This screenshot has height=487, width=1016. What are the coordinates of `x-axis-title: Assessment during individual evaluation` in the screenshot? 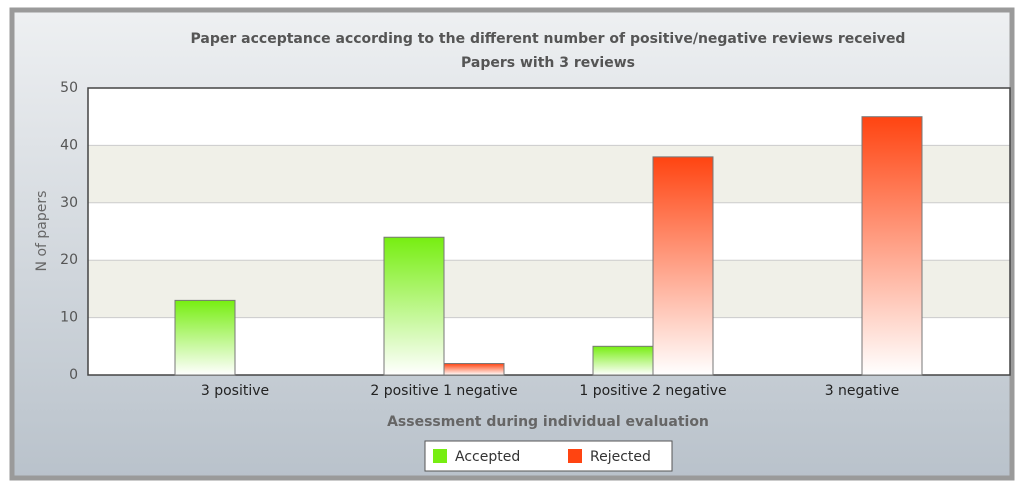 It's located at (548, 422).